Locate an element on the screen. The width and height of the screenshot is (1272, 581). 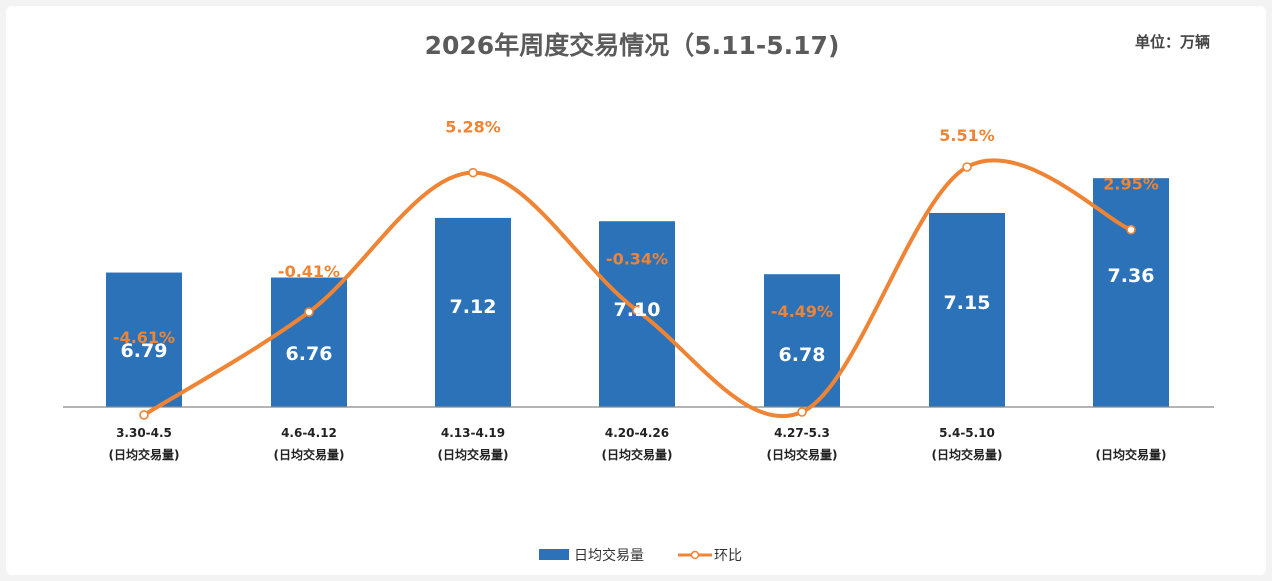
legend-swatch-bar is located at coordinates (554, 554).